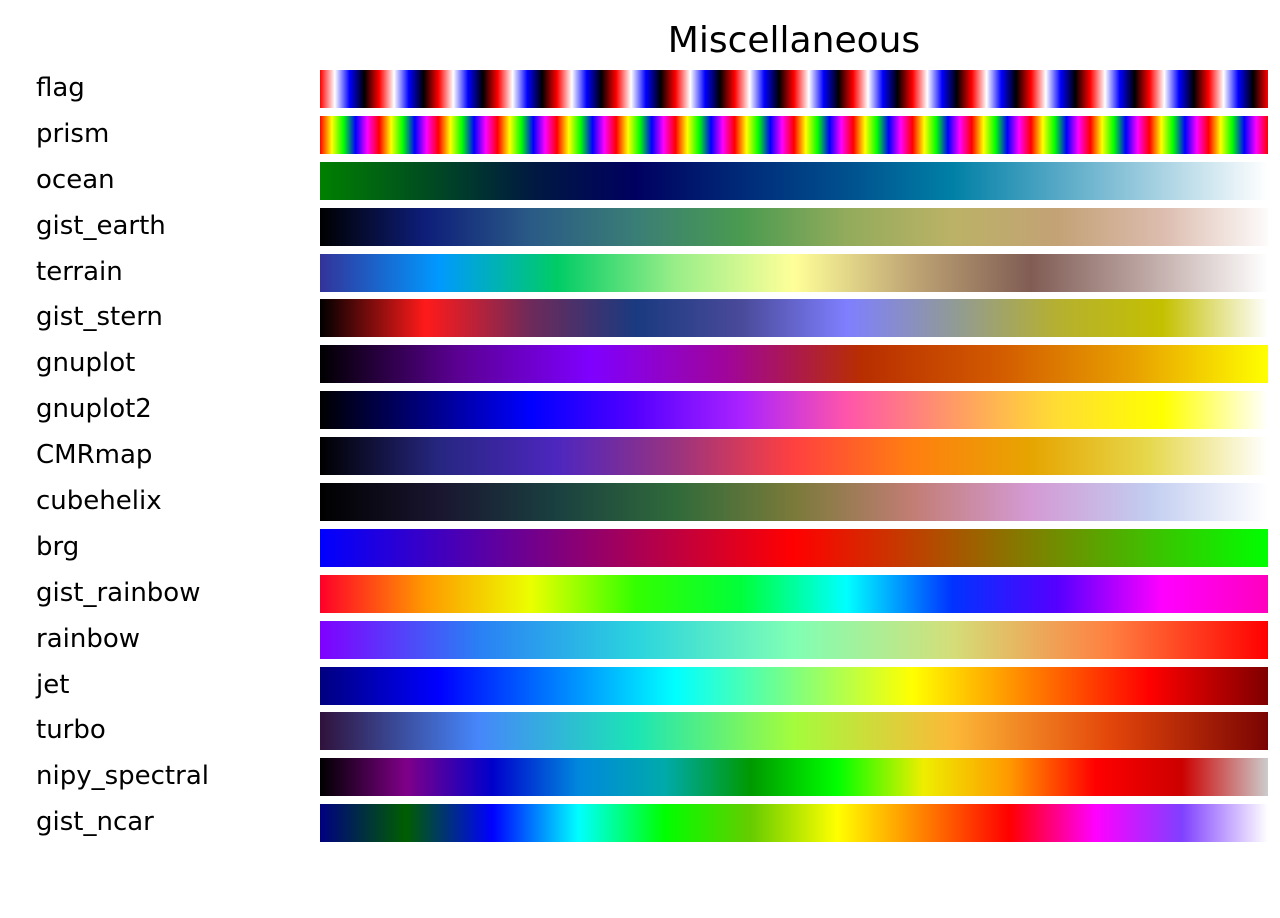  Describe the element at coordinates (60, 88) in the screenshot. I see `colormap-label: flag` at that location.